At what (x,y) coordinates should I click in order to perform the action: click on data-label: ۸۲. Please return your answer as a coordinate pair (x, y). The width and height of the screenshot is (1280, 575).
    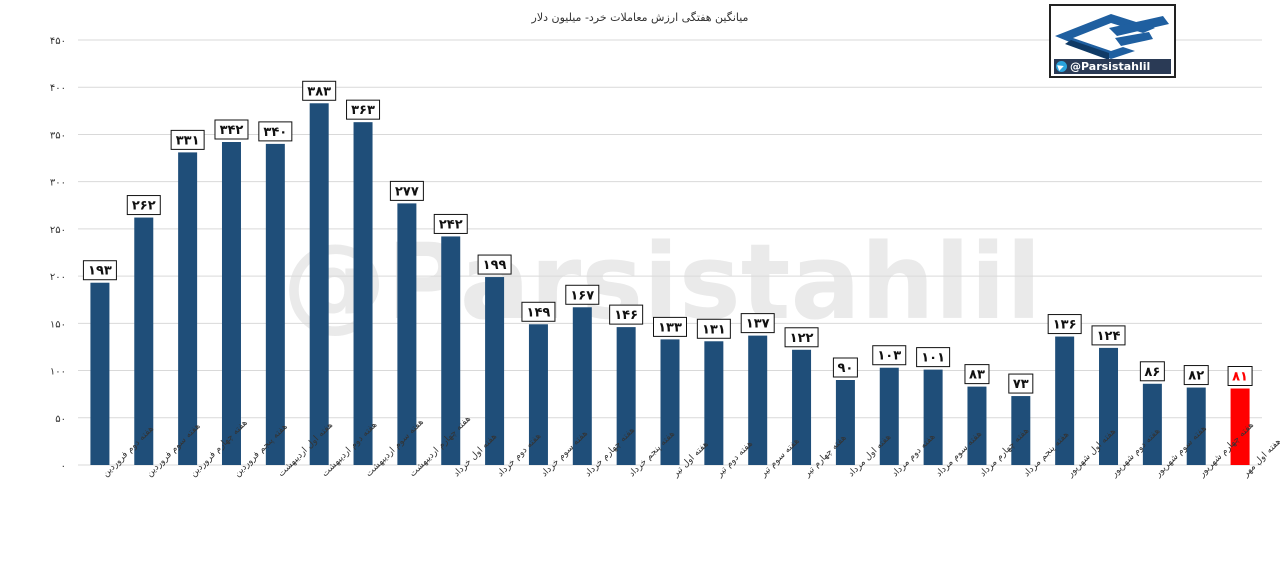
    Looking at the image, I should click on (1196, 376).